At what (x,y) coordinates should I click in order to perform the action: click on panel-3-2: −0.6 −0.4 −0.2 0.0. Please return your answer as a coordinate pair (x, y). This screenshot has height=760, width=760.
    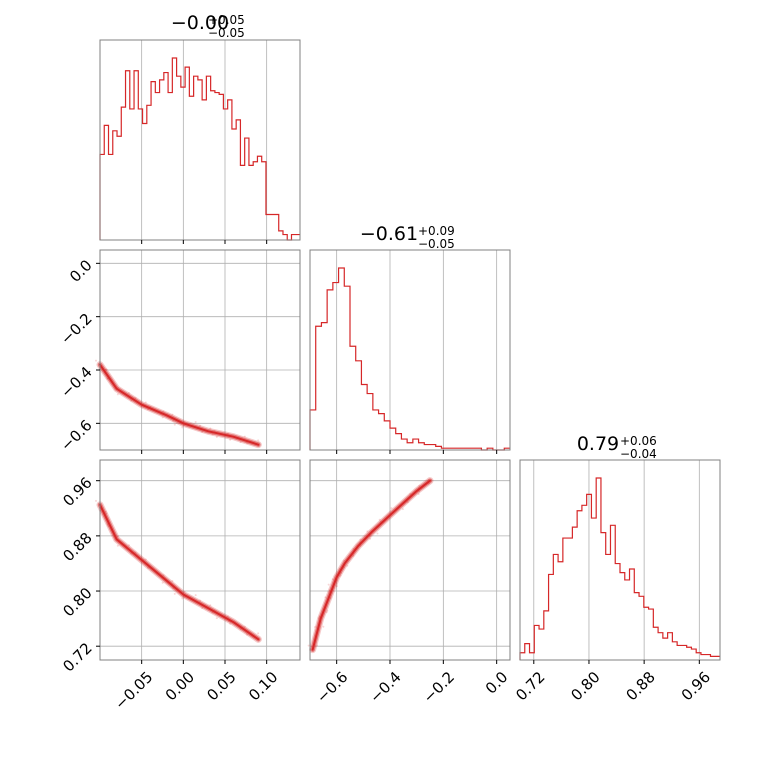
    Looking at the image, I should click on (409, 583).